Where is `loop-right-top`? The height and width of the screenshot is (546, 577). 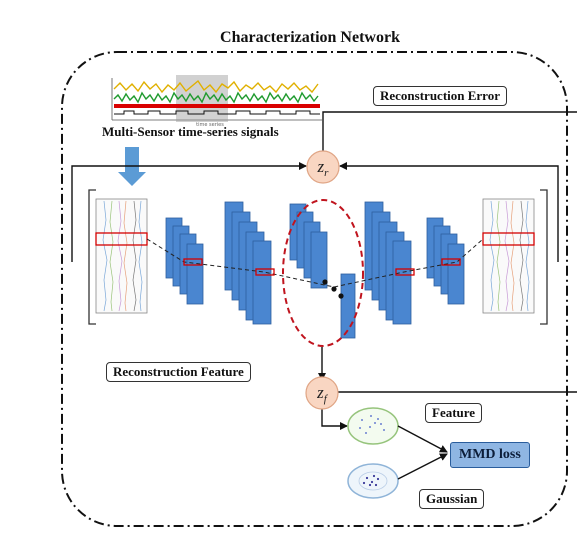 loop-right-top is located at coordinates (449, 212).